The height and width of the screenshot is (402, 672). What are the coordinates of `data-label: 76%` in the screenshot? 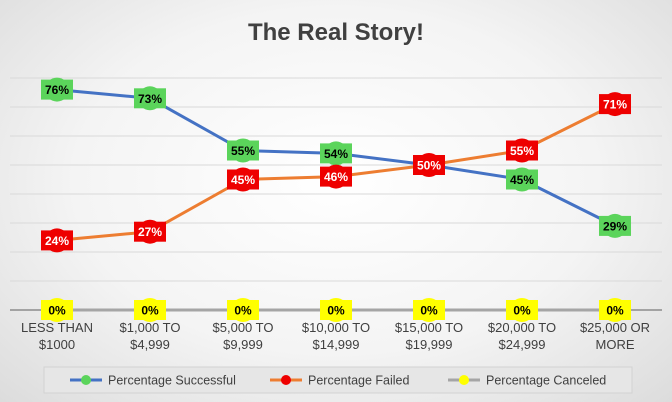 It's located at (57, 90).